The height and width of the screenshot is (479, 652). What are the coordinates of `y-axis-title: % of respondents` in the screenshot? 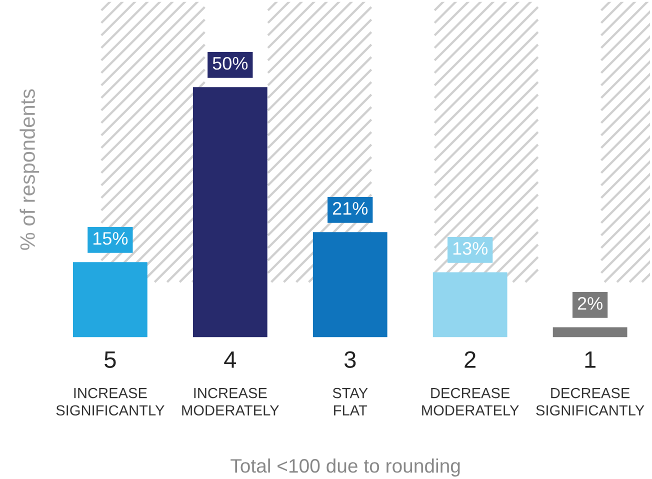 It's located at (30, 169).